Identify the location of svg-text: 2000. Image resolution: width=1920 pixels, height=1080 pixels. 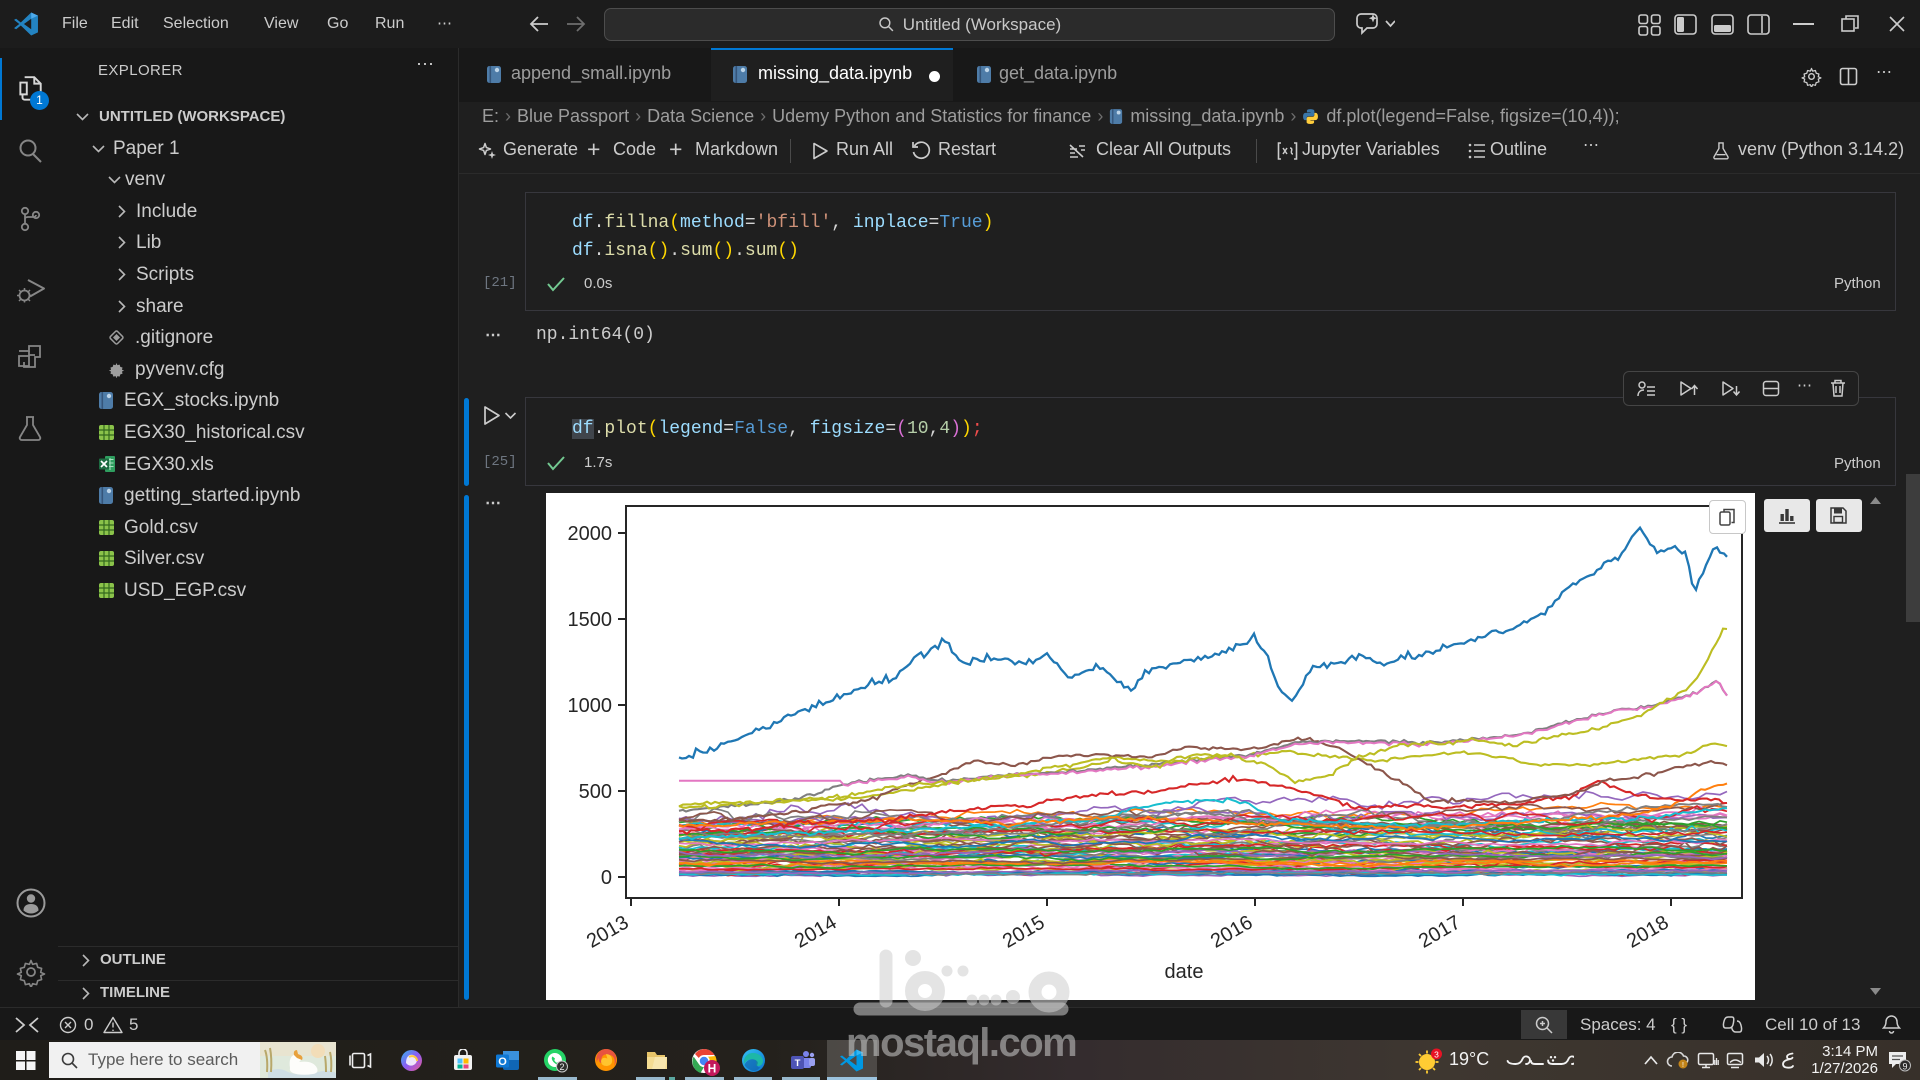
(590, 534).